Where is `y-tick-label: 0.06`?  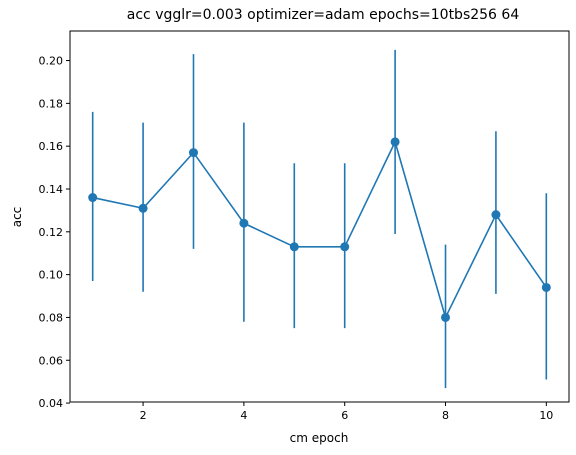 y-tick-label: 0.06 is located at coordinates (51, 360).